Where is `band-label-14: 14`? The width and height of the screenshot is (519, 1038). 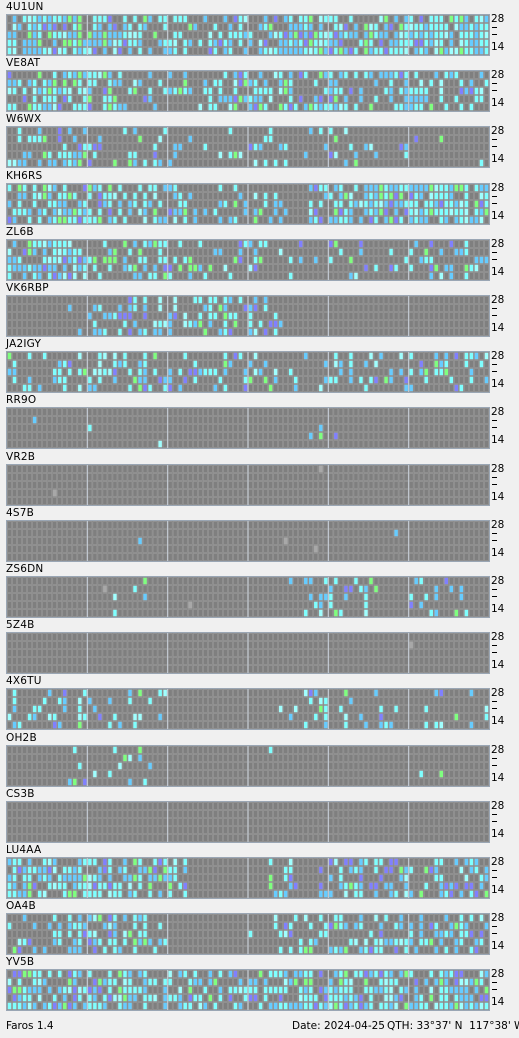
band-label-14: 14 is located at coordinates (498, 47).